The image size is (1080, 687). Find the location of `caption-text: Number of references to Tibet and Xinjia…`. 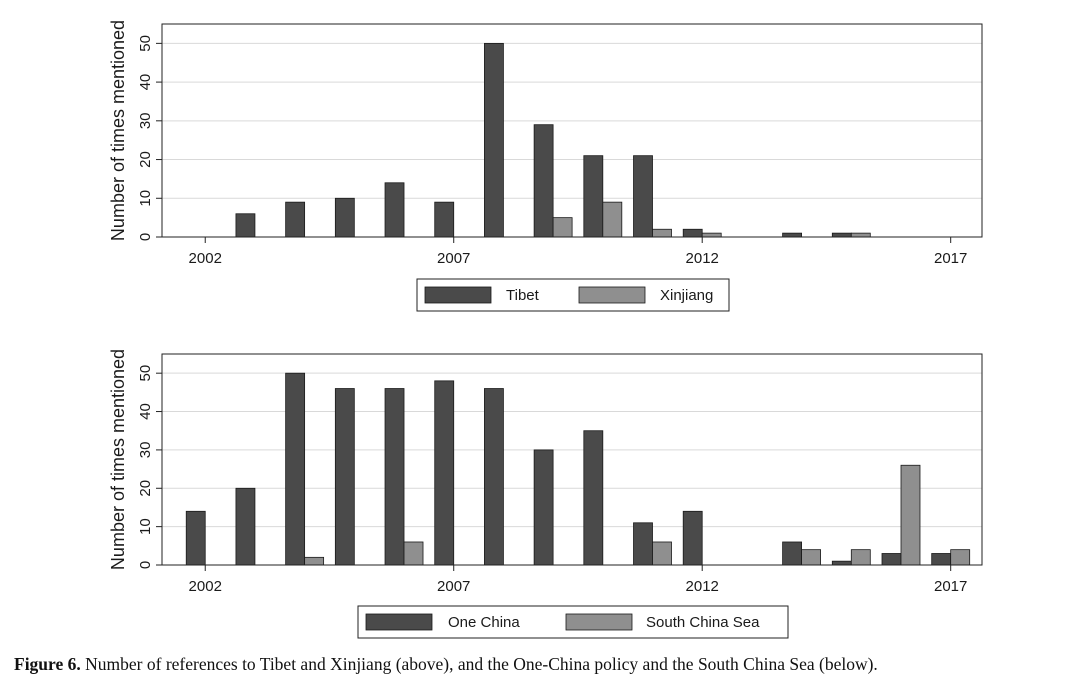

caption-text: Number of references to Tibet and Xinjia… is located at coordinates (479, 664).